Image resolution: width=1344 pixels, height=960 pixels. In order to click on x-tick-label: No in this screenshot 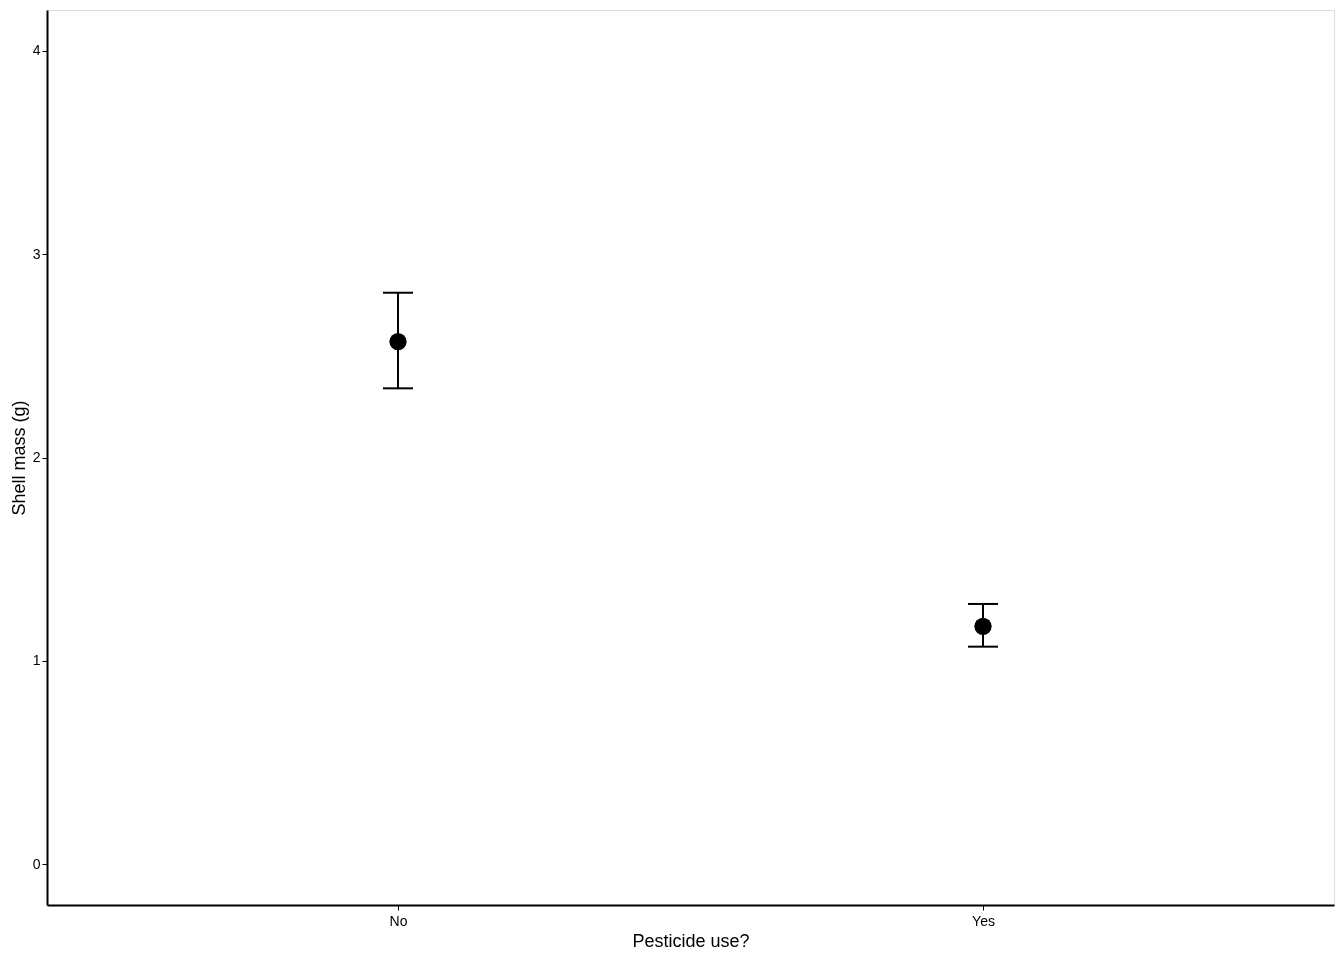, I will do `click(398, 920)`.